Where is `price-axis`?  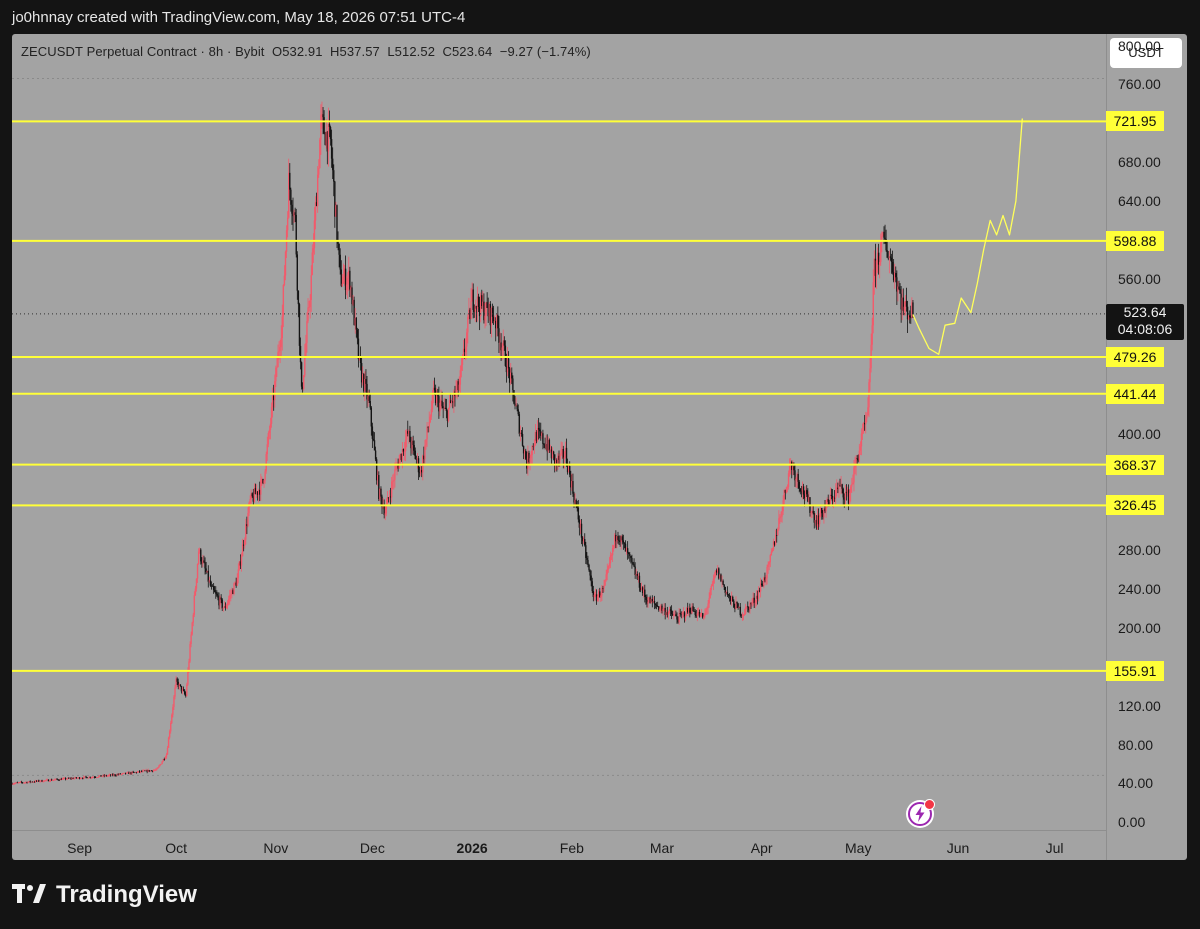
price-axis is located at coordinates (1146, 447).